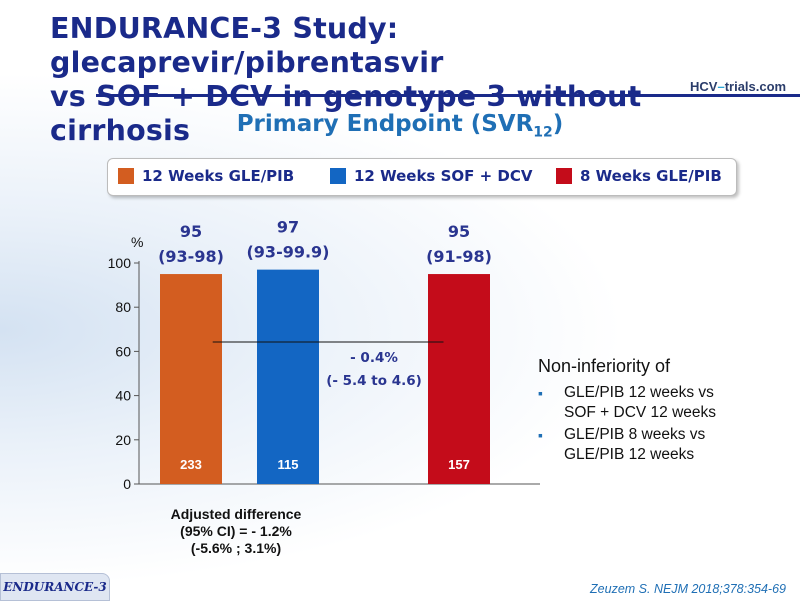  I want to click on legend-item-gle-pib-12w: 12 Weeks GLE/PIB, so click(206, 176).